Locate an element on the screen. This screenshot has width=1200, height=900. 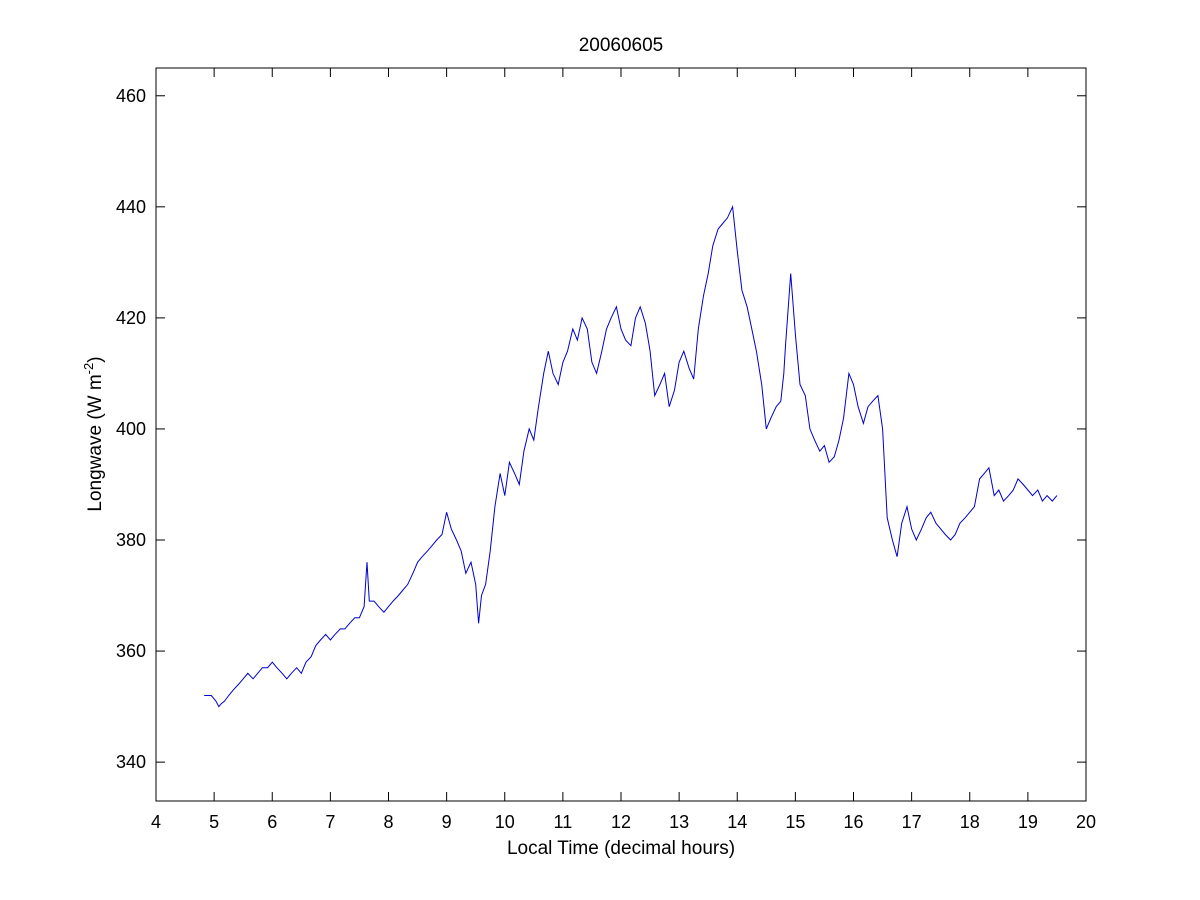
x-tick-label: 16 is located at coordinates (853, 822).